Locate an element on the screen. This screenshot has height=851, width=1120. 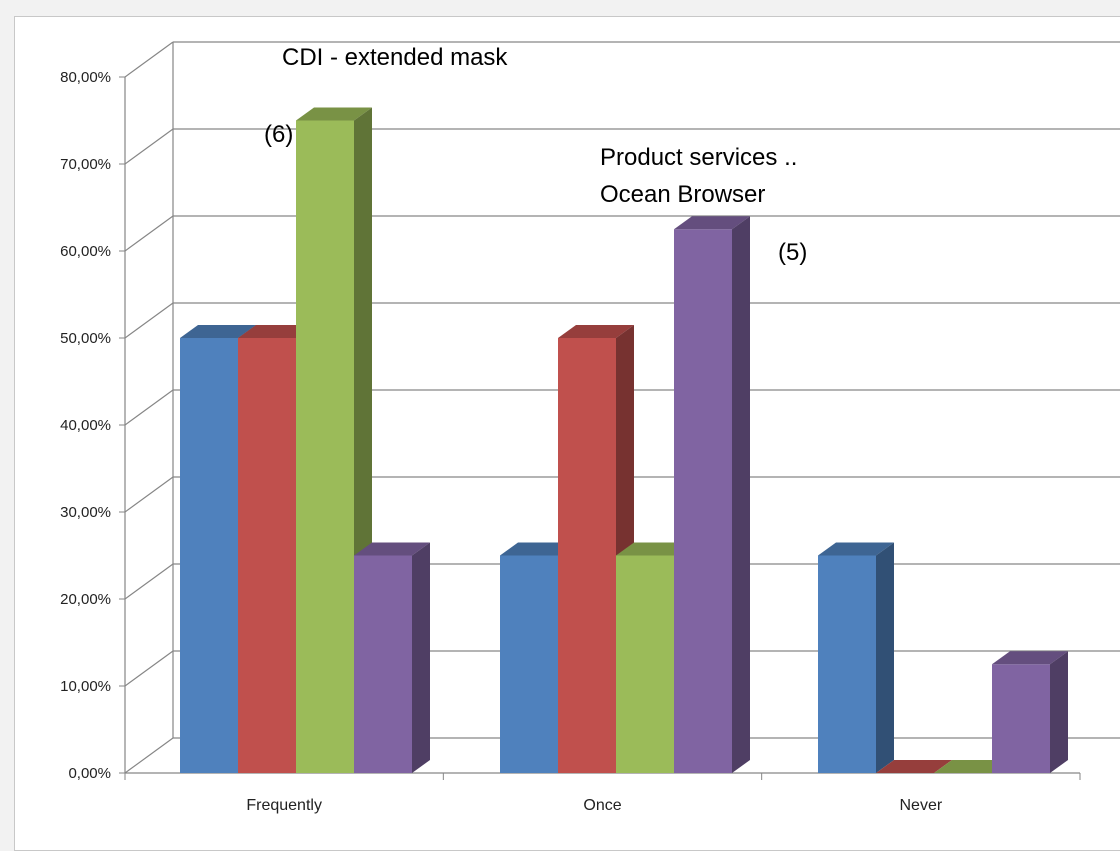
annotation-cdi: CDI - extended mask is located at coordinates (395, 57).